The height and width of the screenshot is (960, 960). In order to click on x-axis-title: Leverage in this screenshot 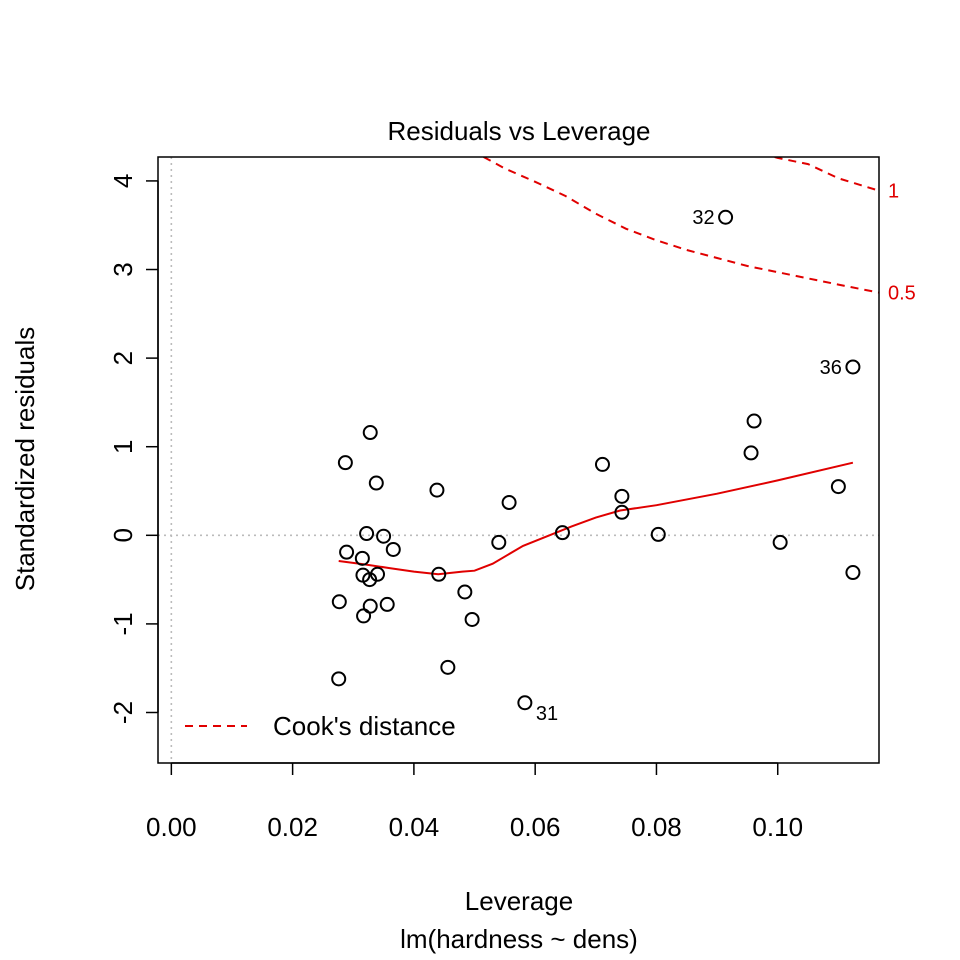, I will do `click(519, 901)`.